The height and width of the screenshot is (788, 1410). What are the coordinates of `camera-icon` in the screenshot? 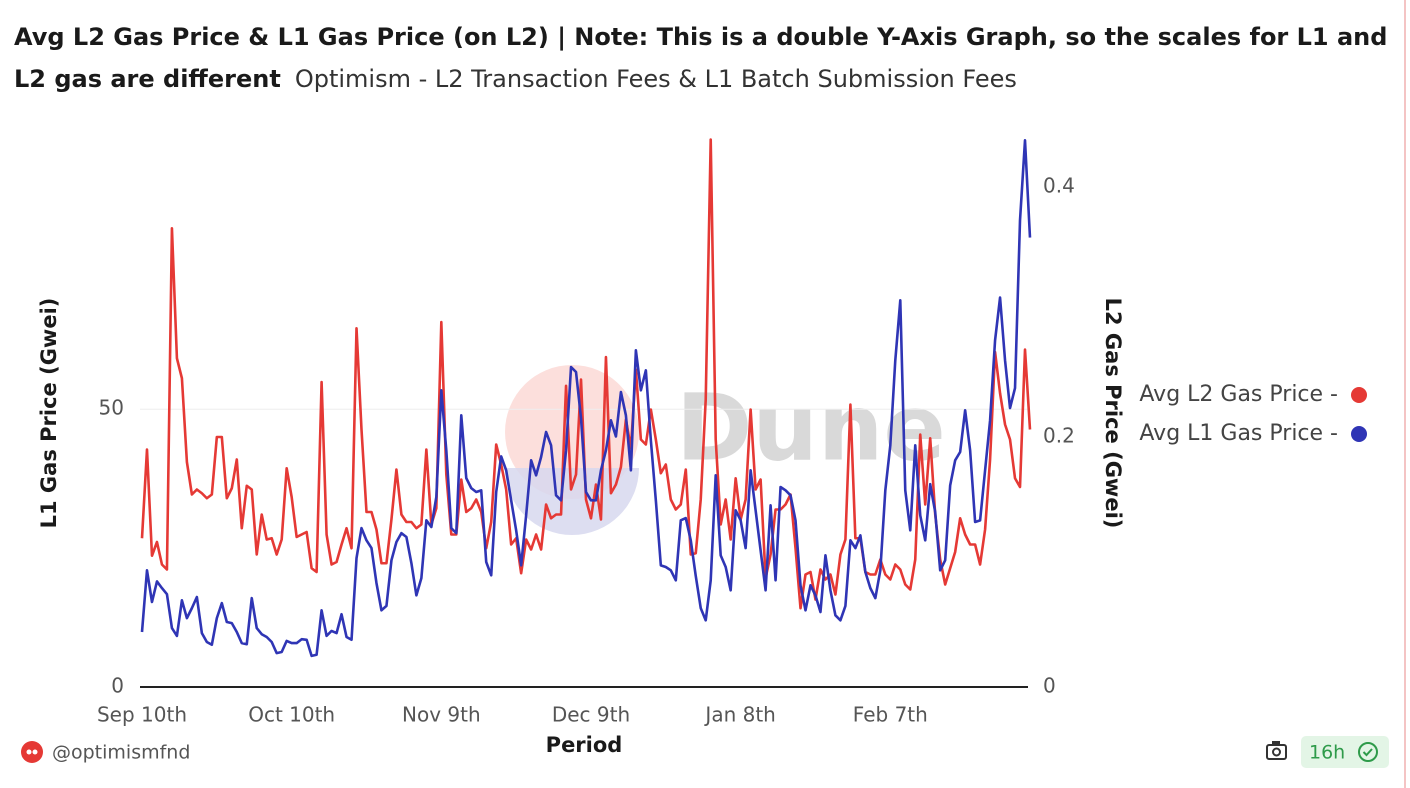 It's located at (1276, 750).